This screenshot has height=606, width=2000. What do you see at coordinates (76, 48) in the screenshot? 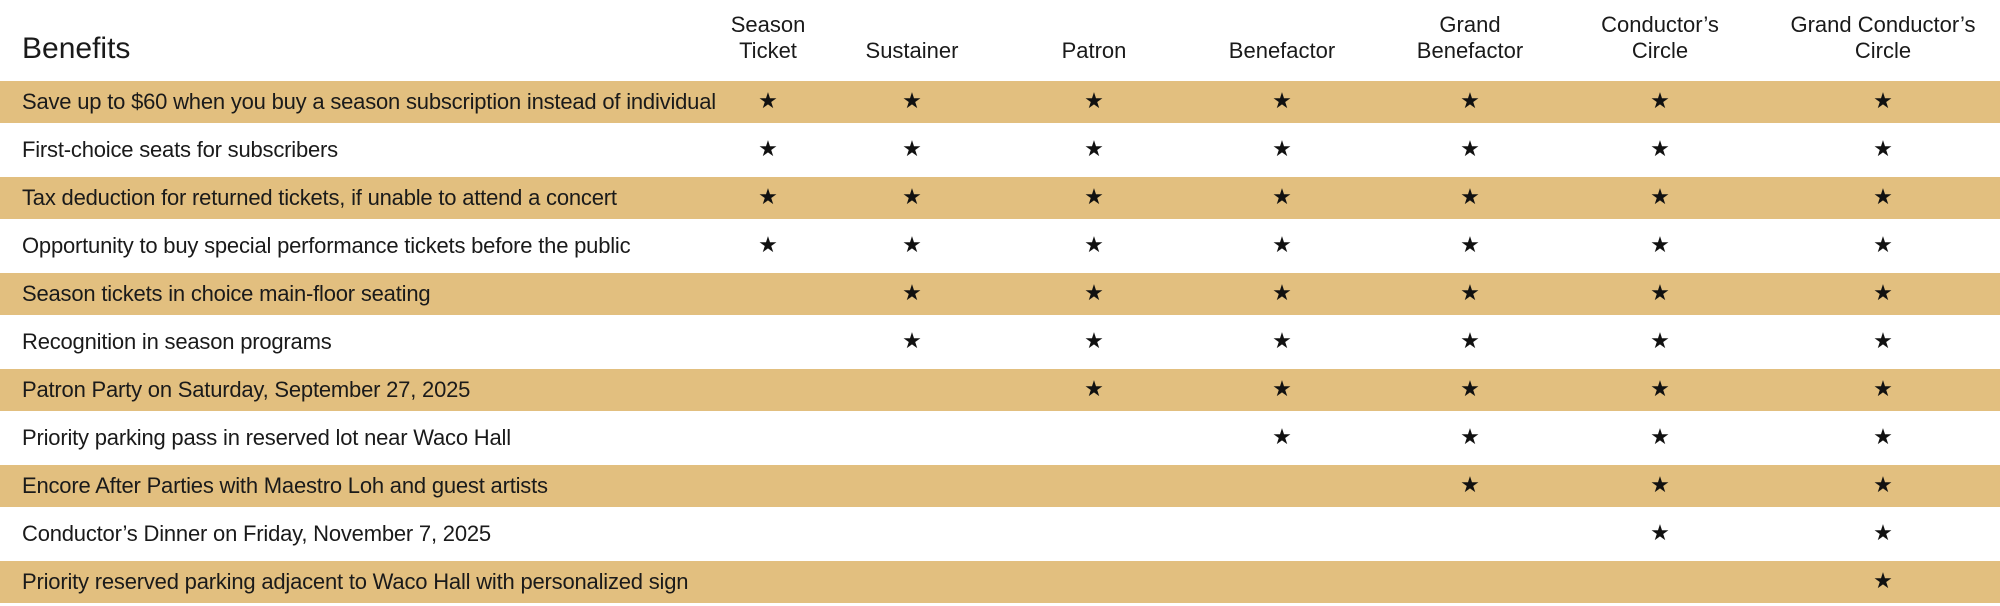
I see `header-benefits: Benefits` at bounding box center [76, 48].